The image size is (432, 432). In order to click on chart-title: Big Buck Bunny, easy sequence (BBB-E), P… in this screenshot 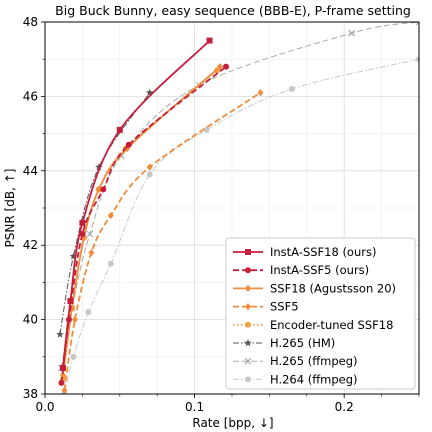, I will do `click(233, 10)`.